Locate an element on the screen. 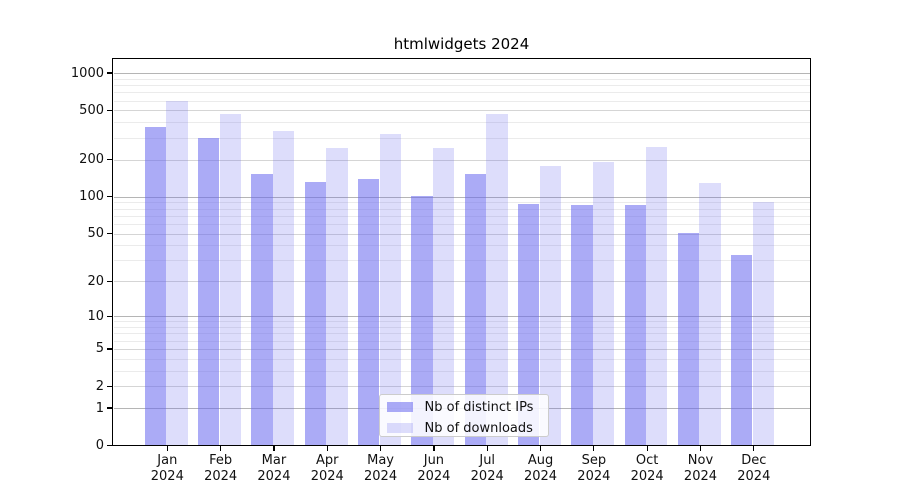 The image size is (900, 500). x-tick-label: Apr 2024 is located at coordinates (327, 469).